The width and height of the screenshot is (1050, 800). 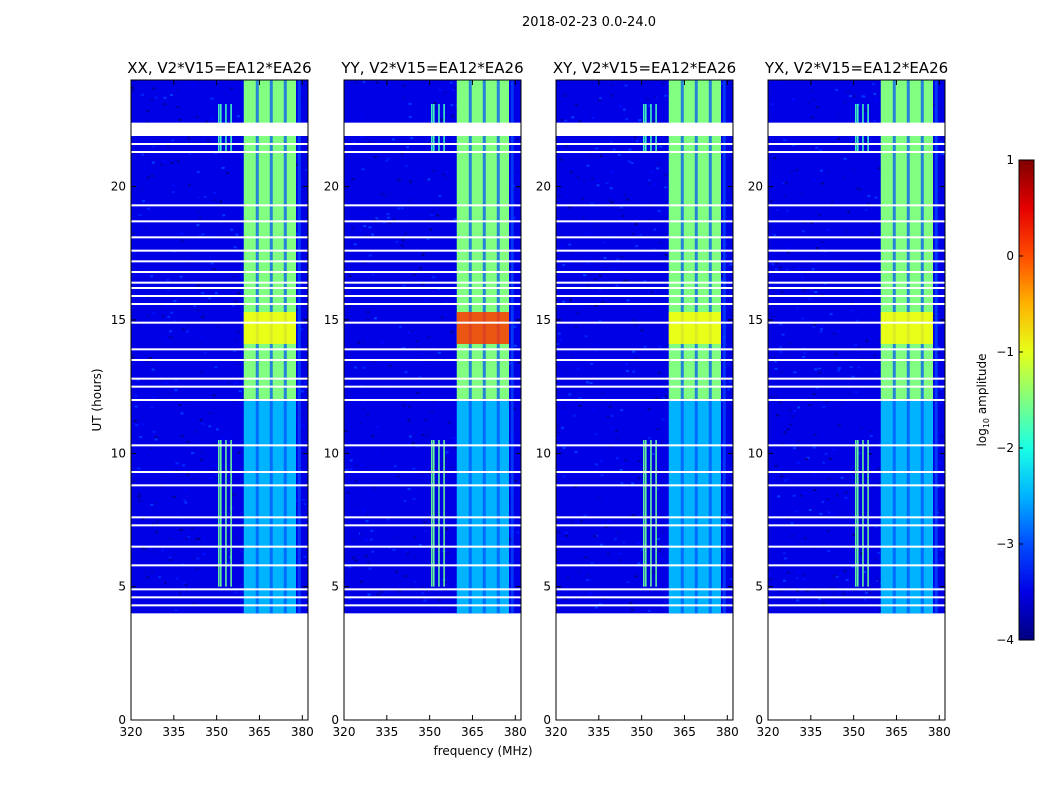 What do you see at coordinates (1026, 400) in the screenshot?
I see `colorbar-gradient` at bounding box center [1026, 400].